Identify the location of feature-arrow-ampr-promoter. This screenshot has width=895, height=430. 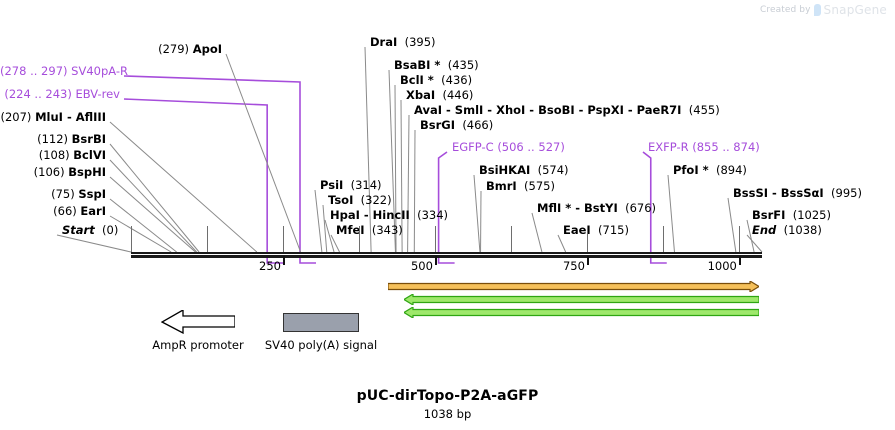
(573, 286).